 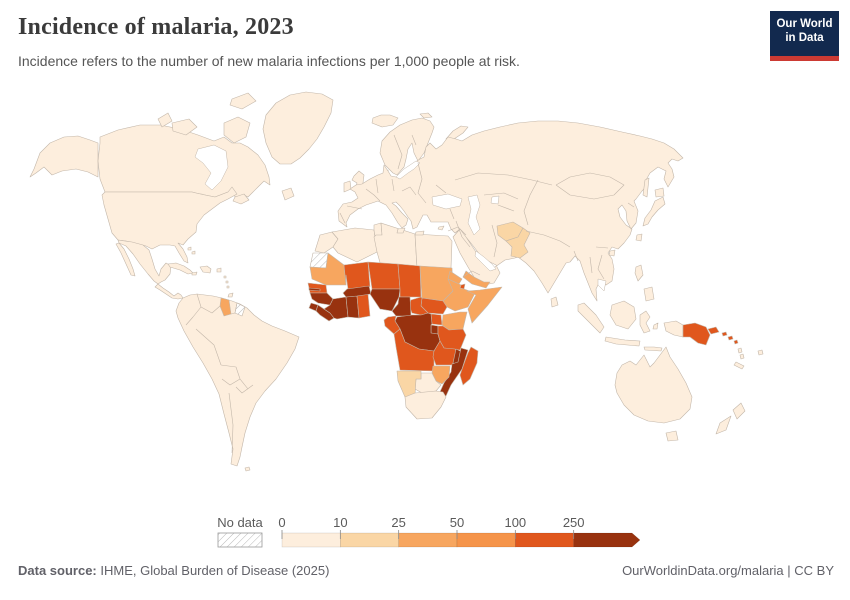 What do you see at coordinates (64, 156) in the screenshot?
I see `country-alaska` at bounding box center [64, 156].